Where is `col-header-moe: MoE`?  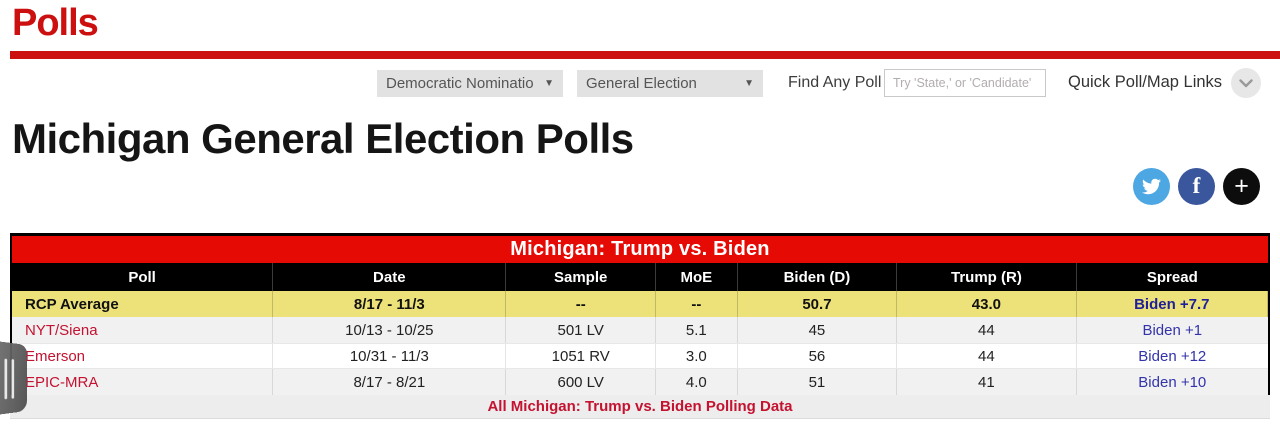 col-header-moe: MoE is located at coordinates (697, 277).